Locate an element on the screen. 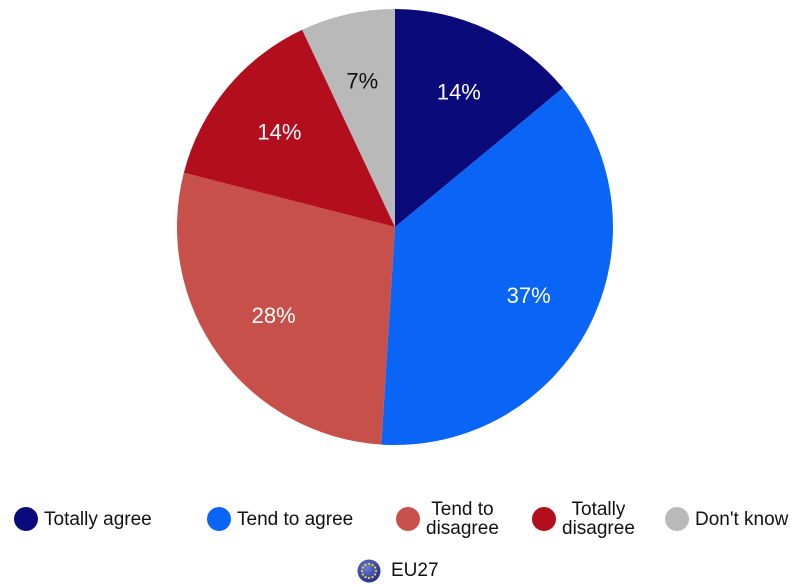 Image resolution: width=795 pixels, height=585 pixels. footer-label: EU27 is located at coordinates (415, 570).